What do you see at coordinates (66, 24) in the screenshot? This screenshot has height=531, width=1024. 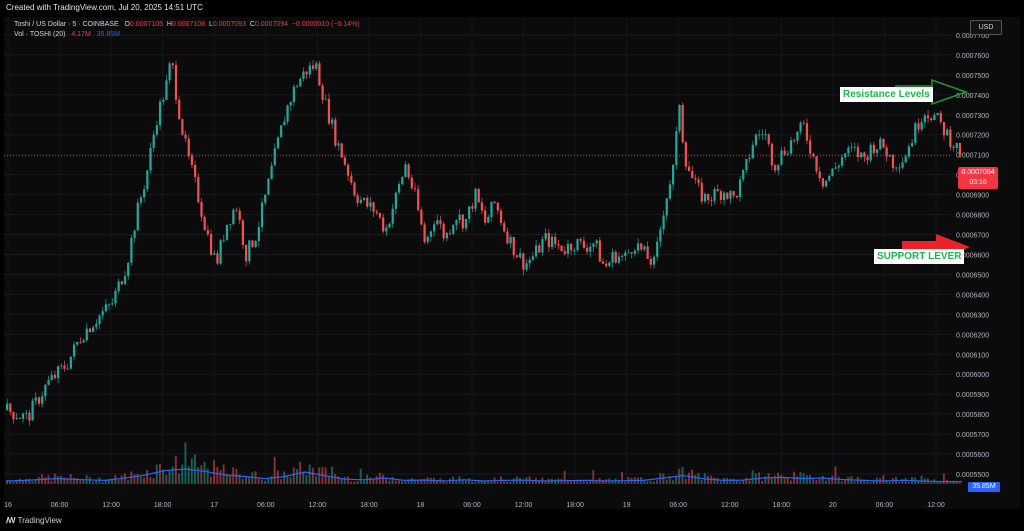 I see `symbol-label: Toshi / US Dollar · 5 · COINBASE` at bounding box center [66, 24].